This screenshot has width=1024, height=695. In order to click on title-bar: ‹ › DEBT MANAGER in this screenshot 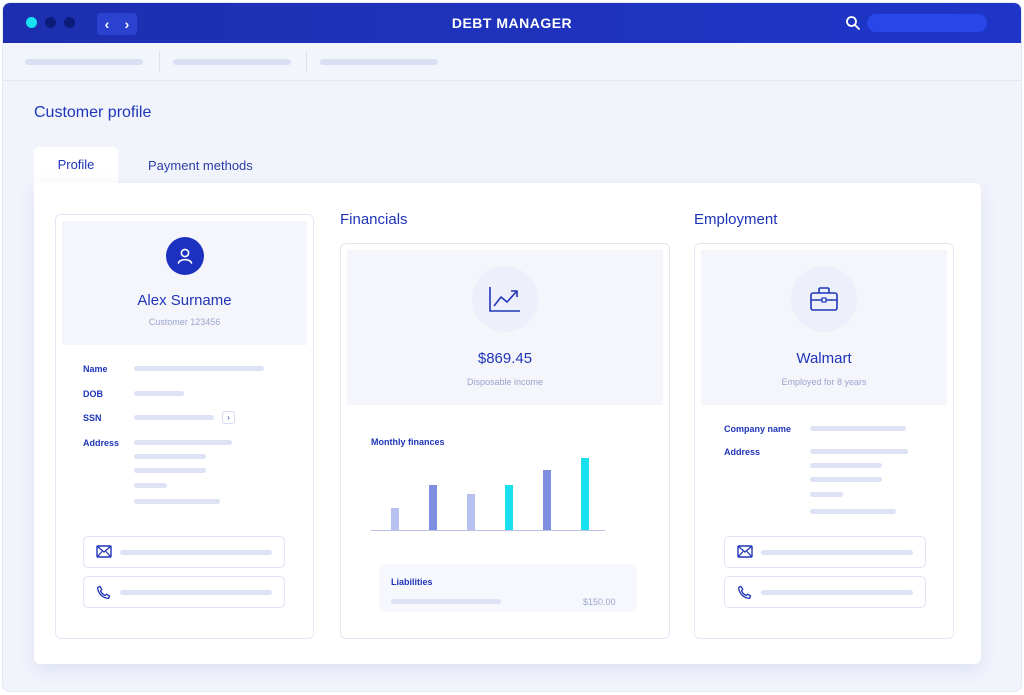, I will do `click(512, 23)`.